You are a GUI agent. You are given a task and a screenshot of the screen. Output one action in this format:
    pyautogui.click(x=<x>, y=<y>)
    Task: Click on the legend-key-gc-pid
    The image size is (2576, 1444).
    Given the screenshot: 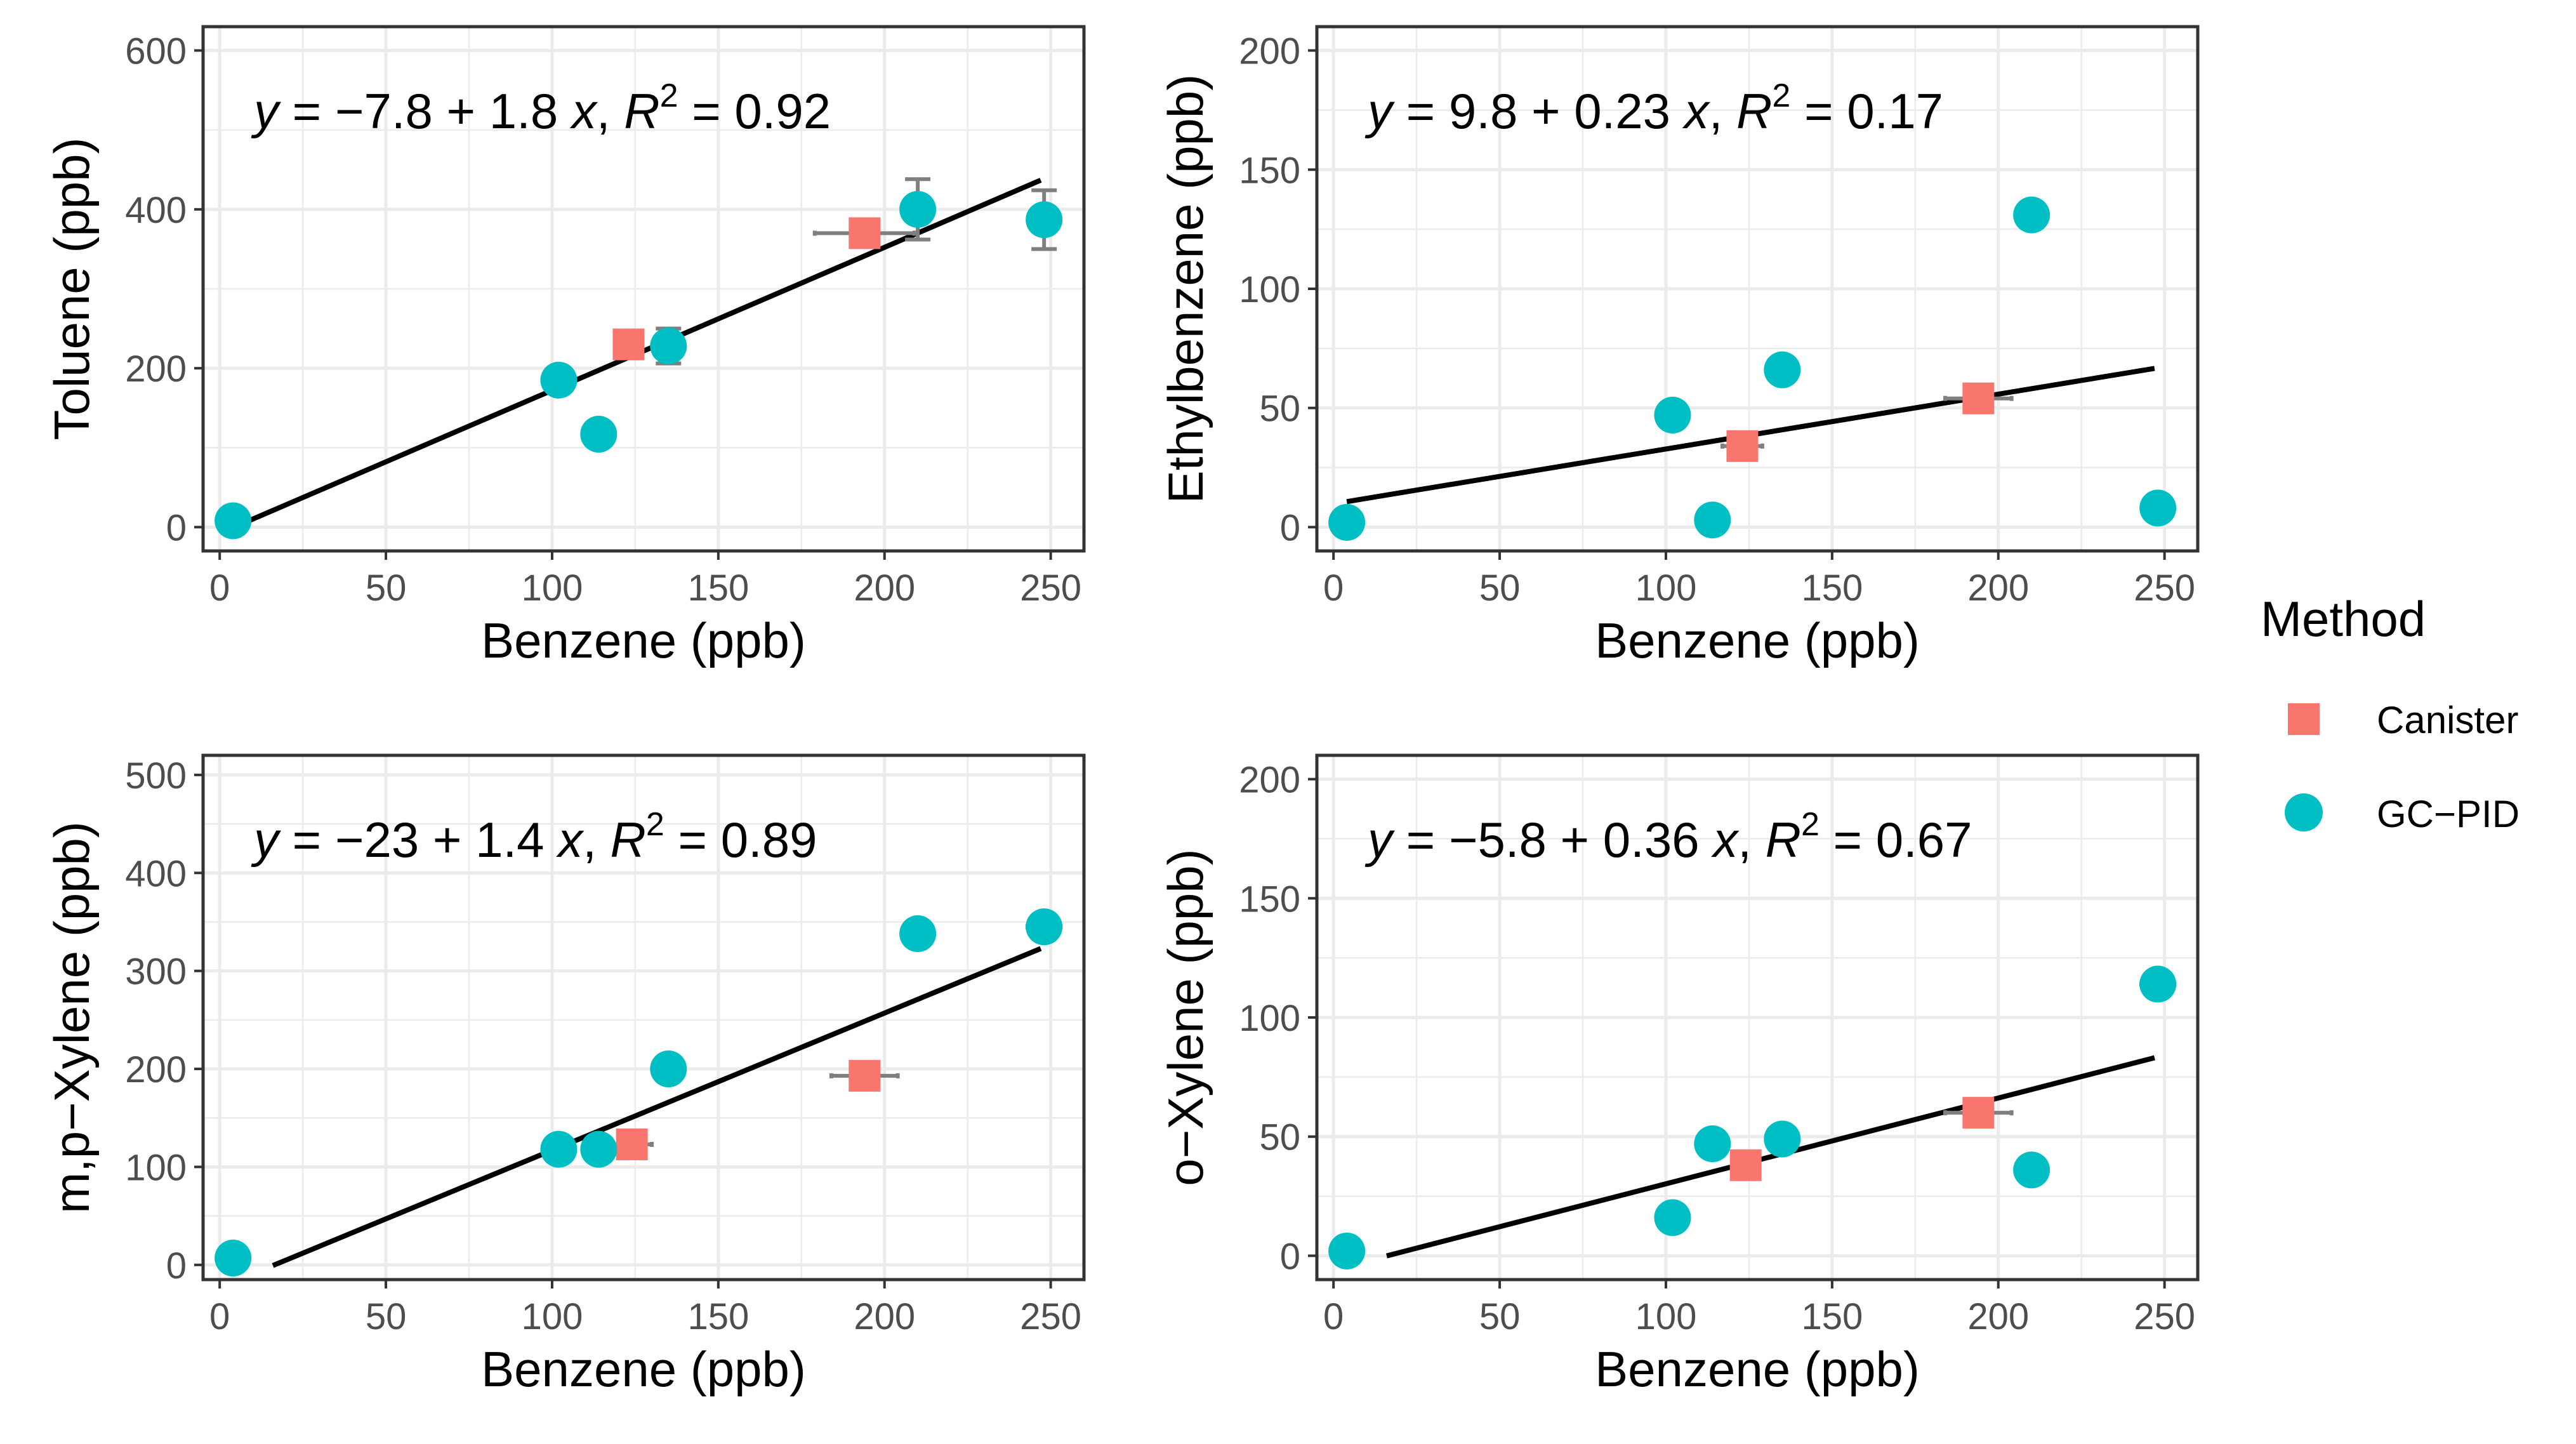 What is the action you would take?
    pyautogui.click(x=2304, y=812)
    